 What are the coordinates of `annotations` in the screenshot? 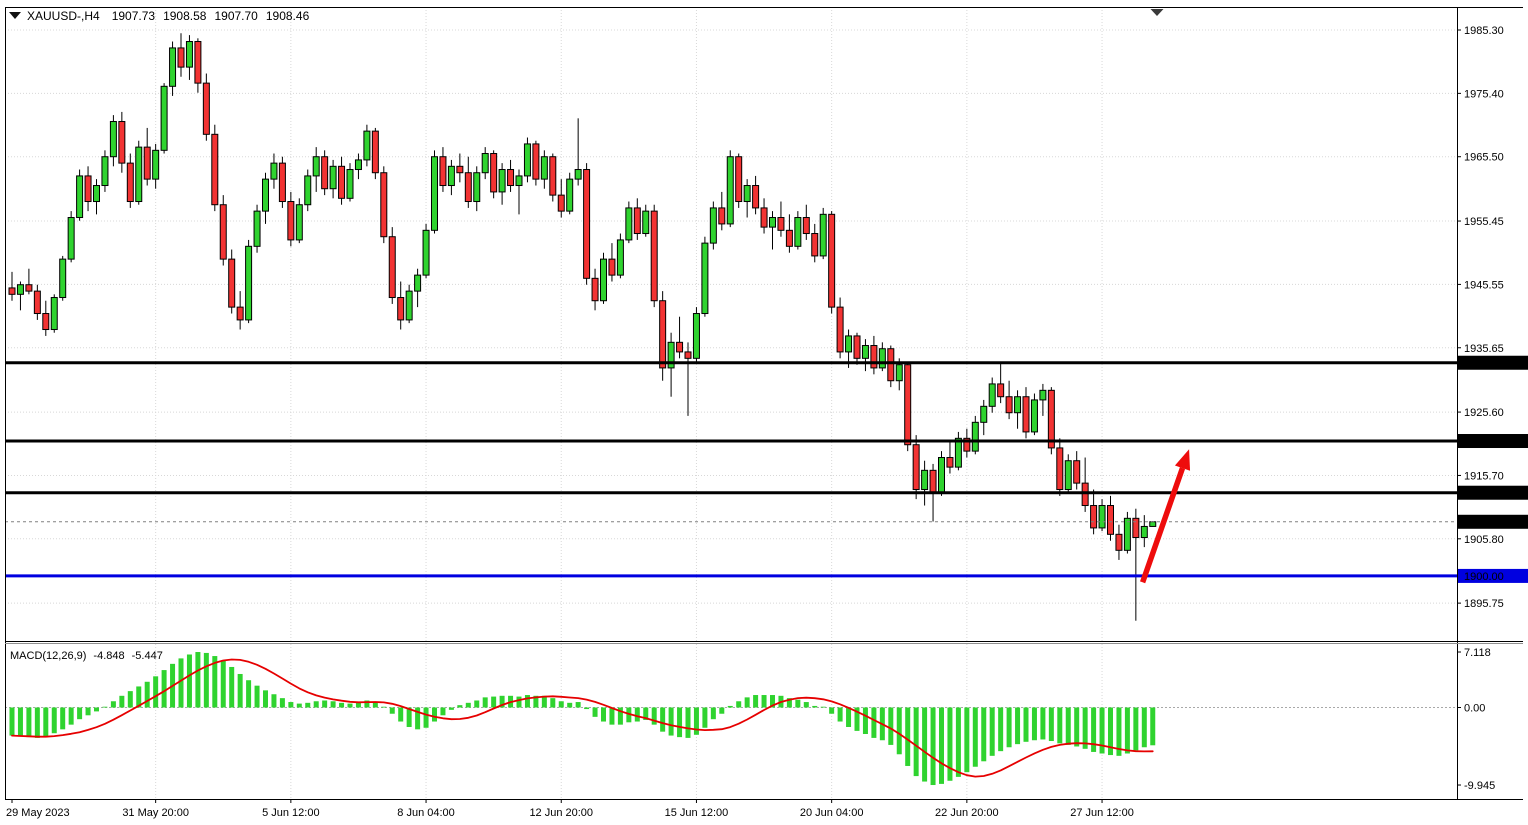 It's located at (1165, 516).